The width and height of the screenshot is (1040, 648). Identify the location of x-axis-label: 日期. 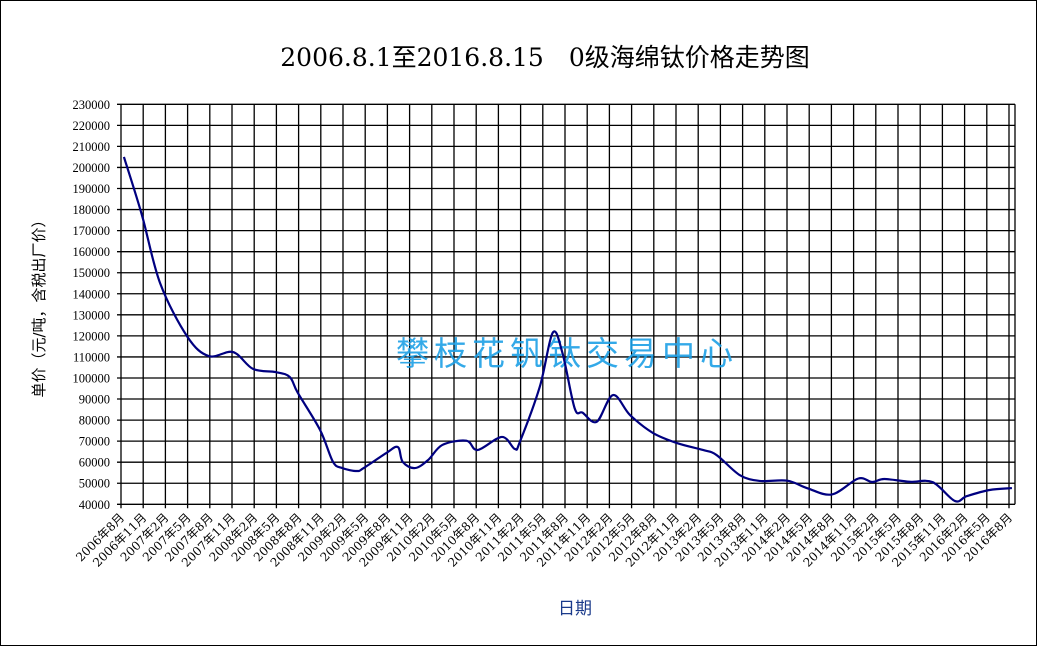
(575, 609).